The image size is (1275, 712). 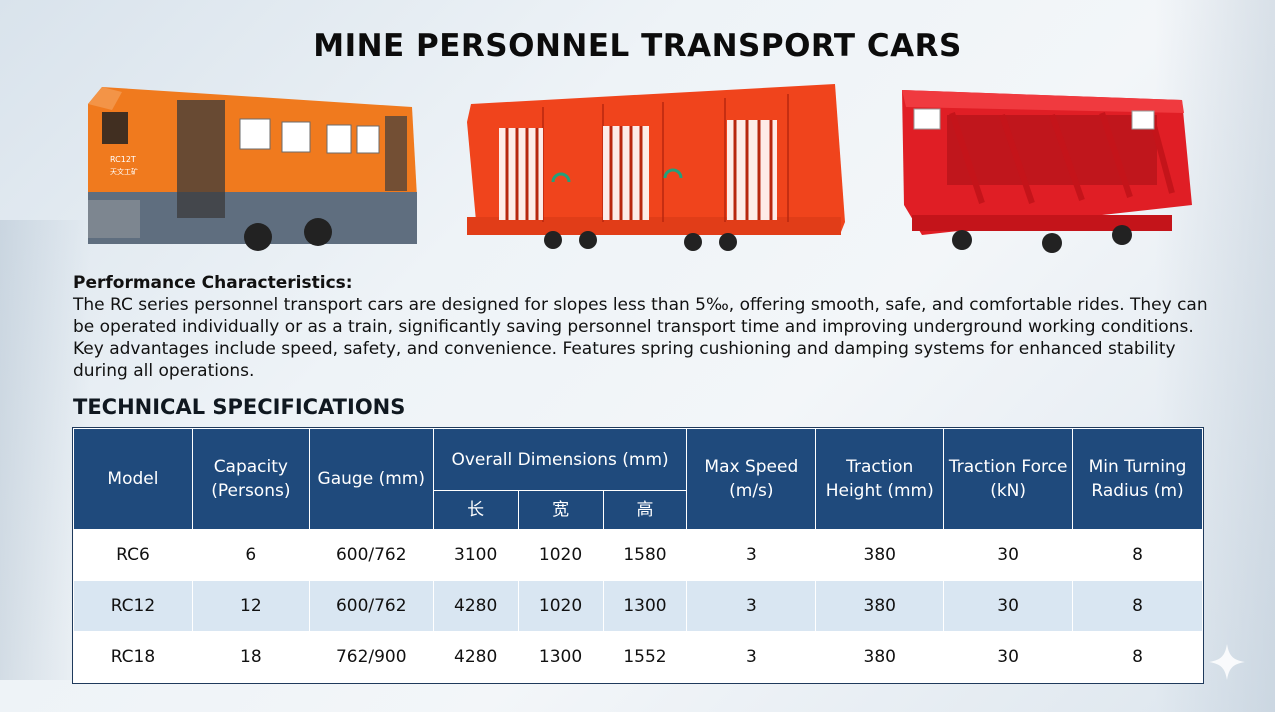 What do you see at coordinates (371, 479) in the screenshot?
I see `column-header-gauge: Gauge (mm)` at bounding box center [371, 479].